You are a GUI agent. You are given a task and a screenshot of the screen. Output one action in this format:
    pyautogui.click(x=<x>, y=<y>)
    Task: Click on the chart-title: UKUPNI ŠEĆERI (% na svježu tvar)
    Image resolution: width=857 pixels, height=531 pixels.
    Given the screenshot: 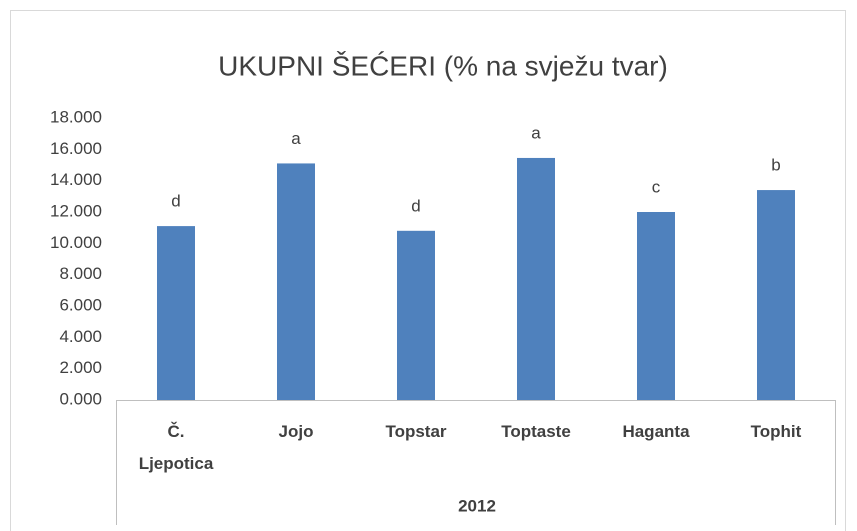 What is the action you would take?
    pyautogui.click(x=443, y=65)
    